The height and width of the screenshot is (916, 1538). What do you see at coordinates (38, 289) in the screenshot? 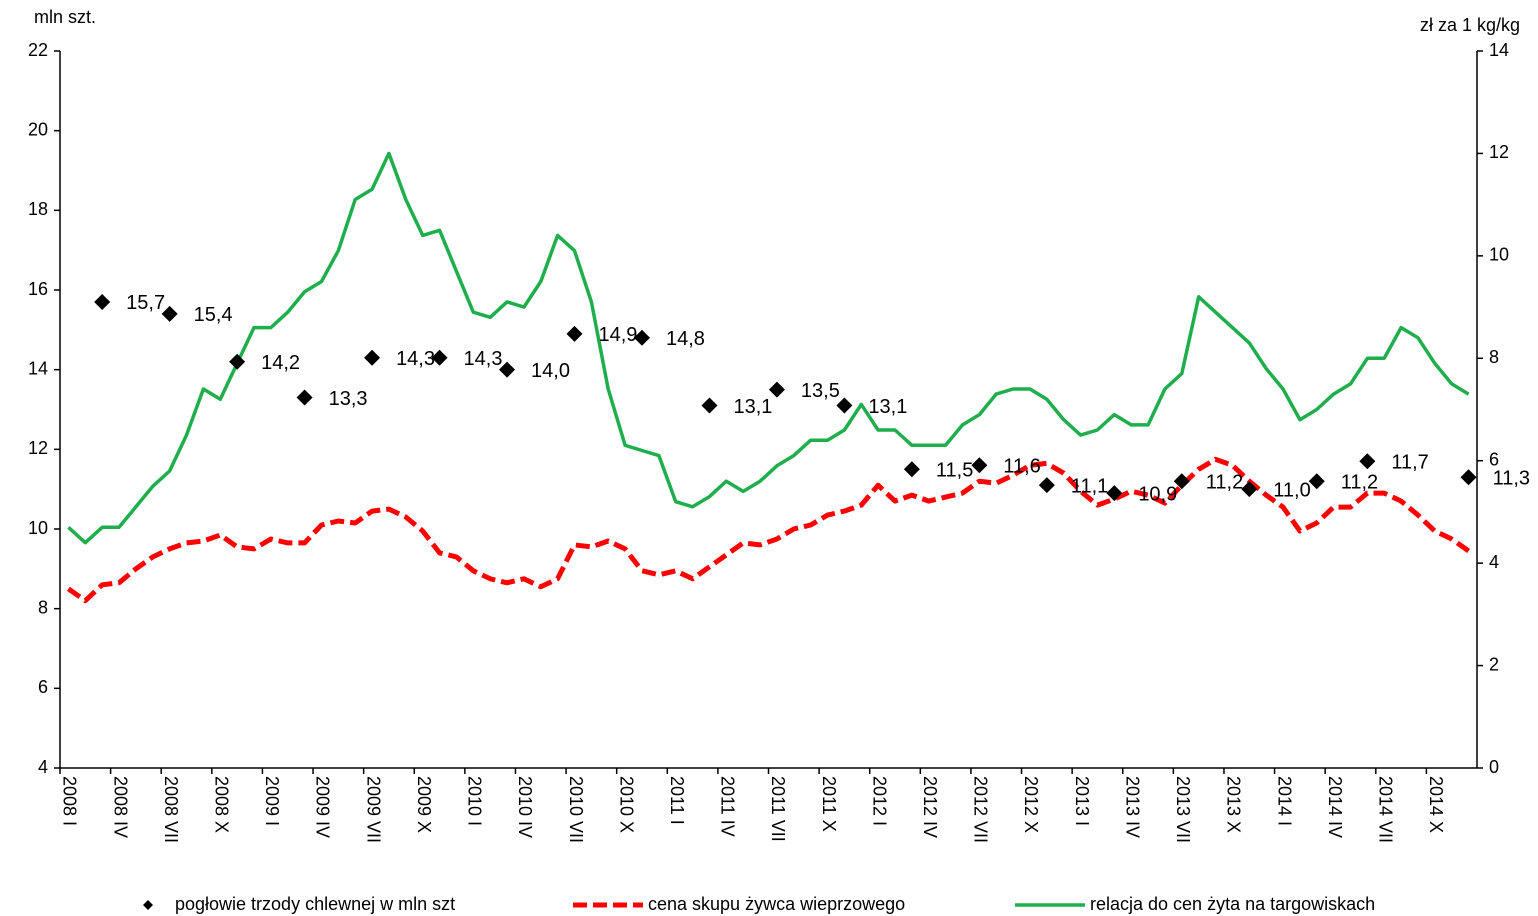
I see `y-tick-label: 16` at bounding box center [38, 289].